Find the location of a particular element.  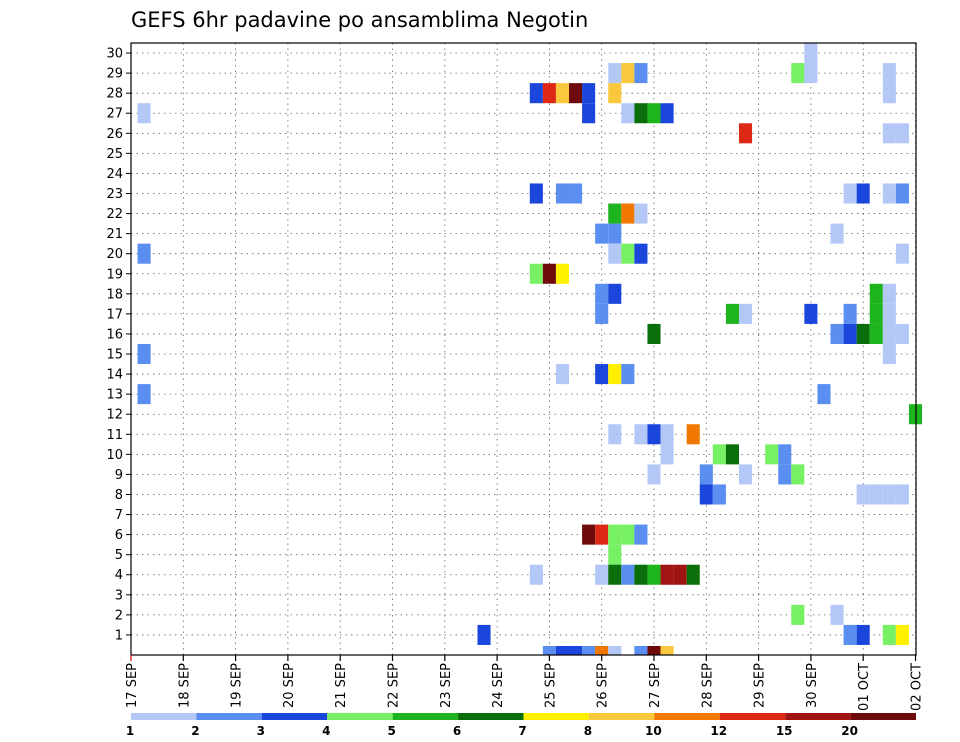

x-tick-label: 24 SEP is located at coordinates (498, 685).